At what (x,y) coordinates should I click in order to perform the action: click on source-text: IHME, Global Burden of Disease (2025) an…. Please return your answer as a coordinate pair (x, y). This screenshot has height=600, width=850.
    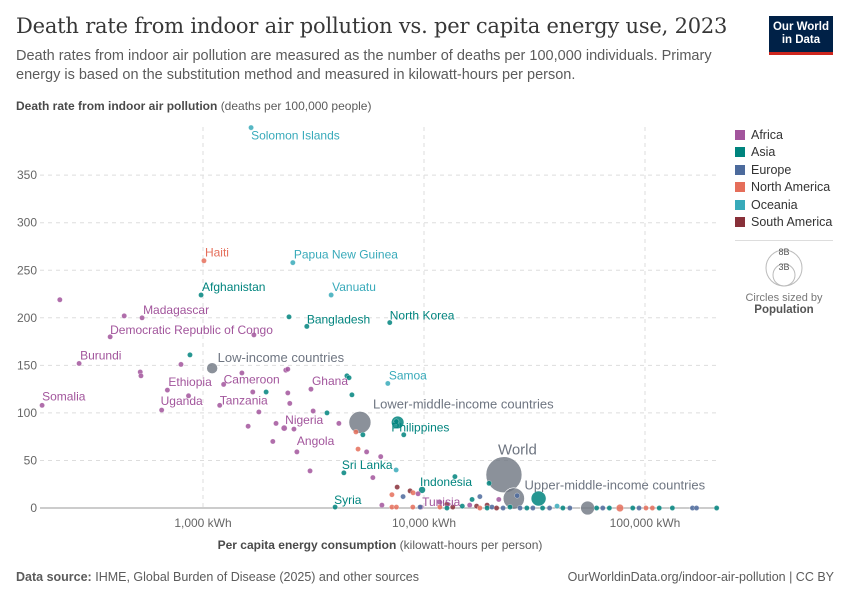
    Looking at the image, I should click on (257, 577).